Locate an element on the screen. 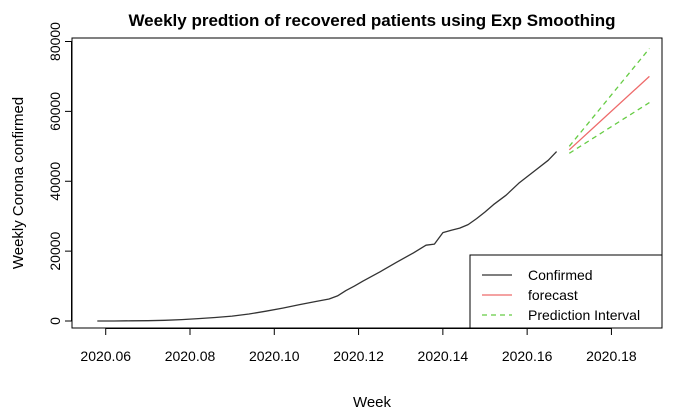  y-tick-label: 60000 is located at coordinates (55, 111).